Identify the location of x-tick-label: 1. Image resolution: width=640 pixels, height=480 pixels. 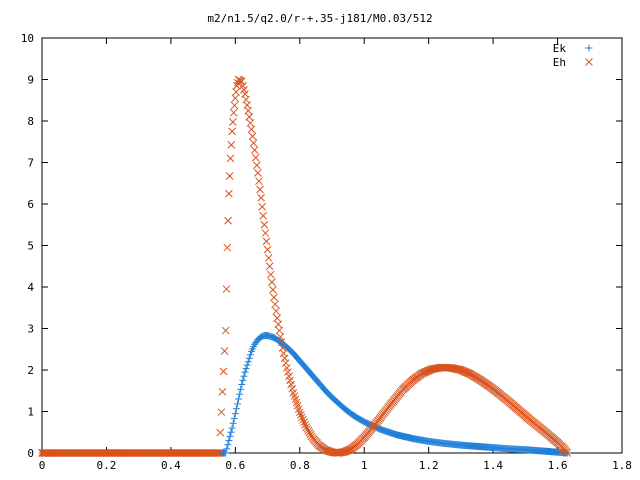
(364, 465).